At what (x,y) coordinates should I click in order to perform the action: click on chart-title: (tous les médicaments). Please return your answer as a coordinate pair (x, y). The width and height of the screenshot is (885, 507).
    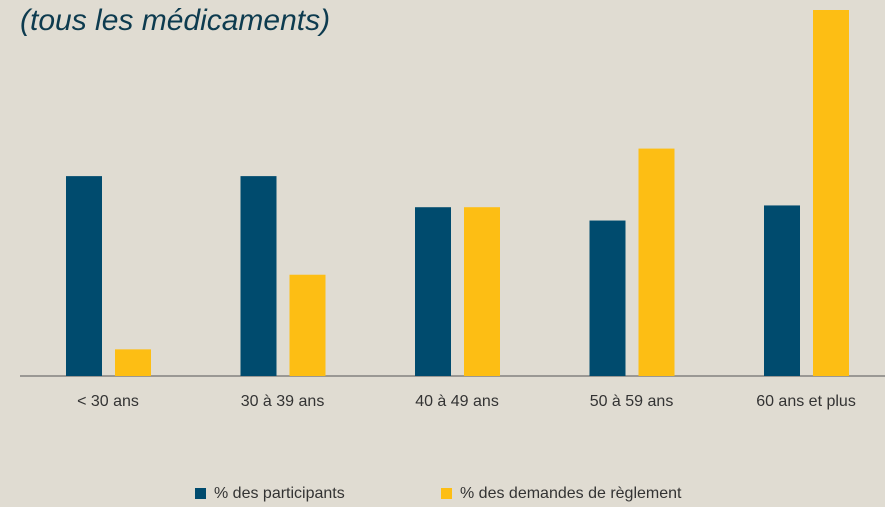
    Looking at the image, I should click on (175, 20).